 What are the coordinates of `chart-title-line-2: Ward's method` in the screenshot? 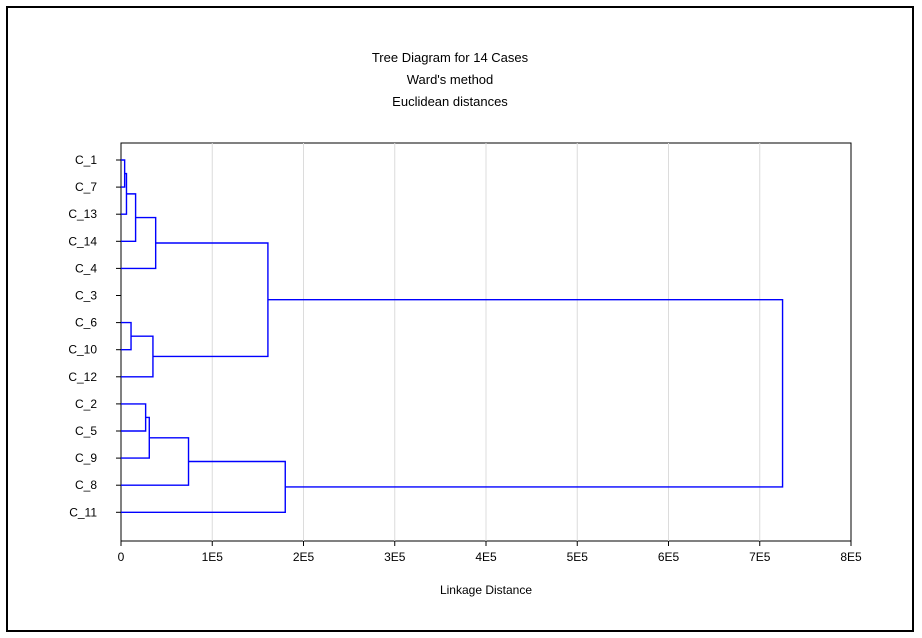 It's located at (450, 79).